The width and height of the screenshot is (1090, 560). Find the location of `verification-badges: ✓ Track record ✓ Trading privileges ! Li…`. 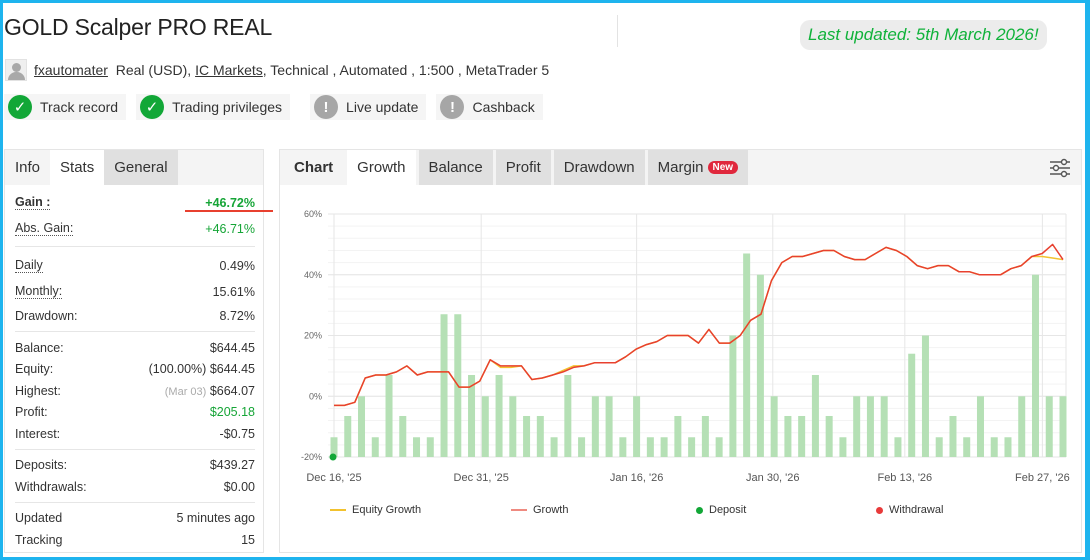

verification-badges: ✓ Track record ✓ Trading privileges ! Li… is located at coordinates (278, 107).